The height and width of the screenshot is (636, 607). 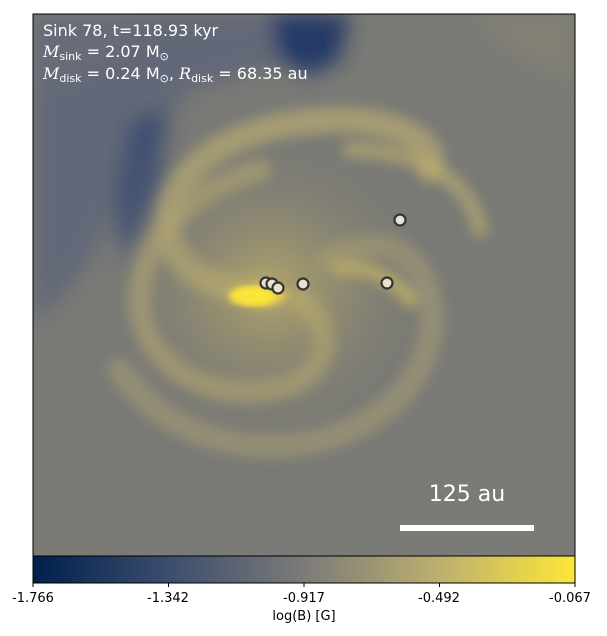 What do you see at coordinates (304, 585) in the screenshot?
I see `colorbar-tick-marks` at bounding box center [304, 585].